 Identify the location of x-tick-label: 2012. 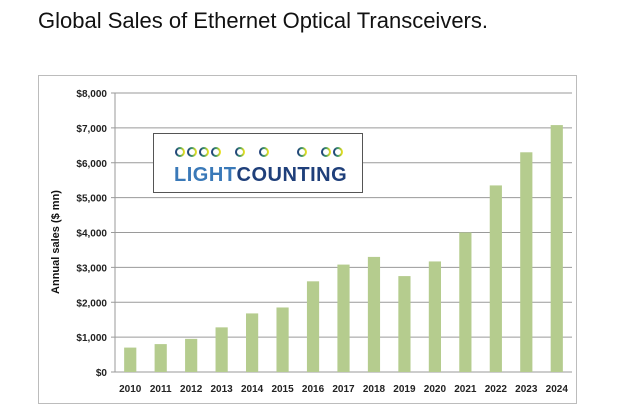
(191, 389).